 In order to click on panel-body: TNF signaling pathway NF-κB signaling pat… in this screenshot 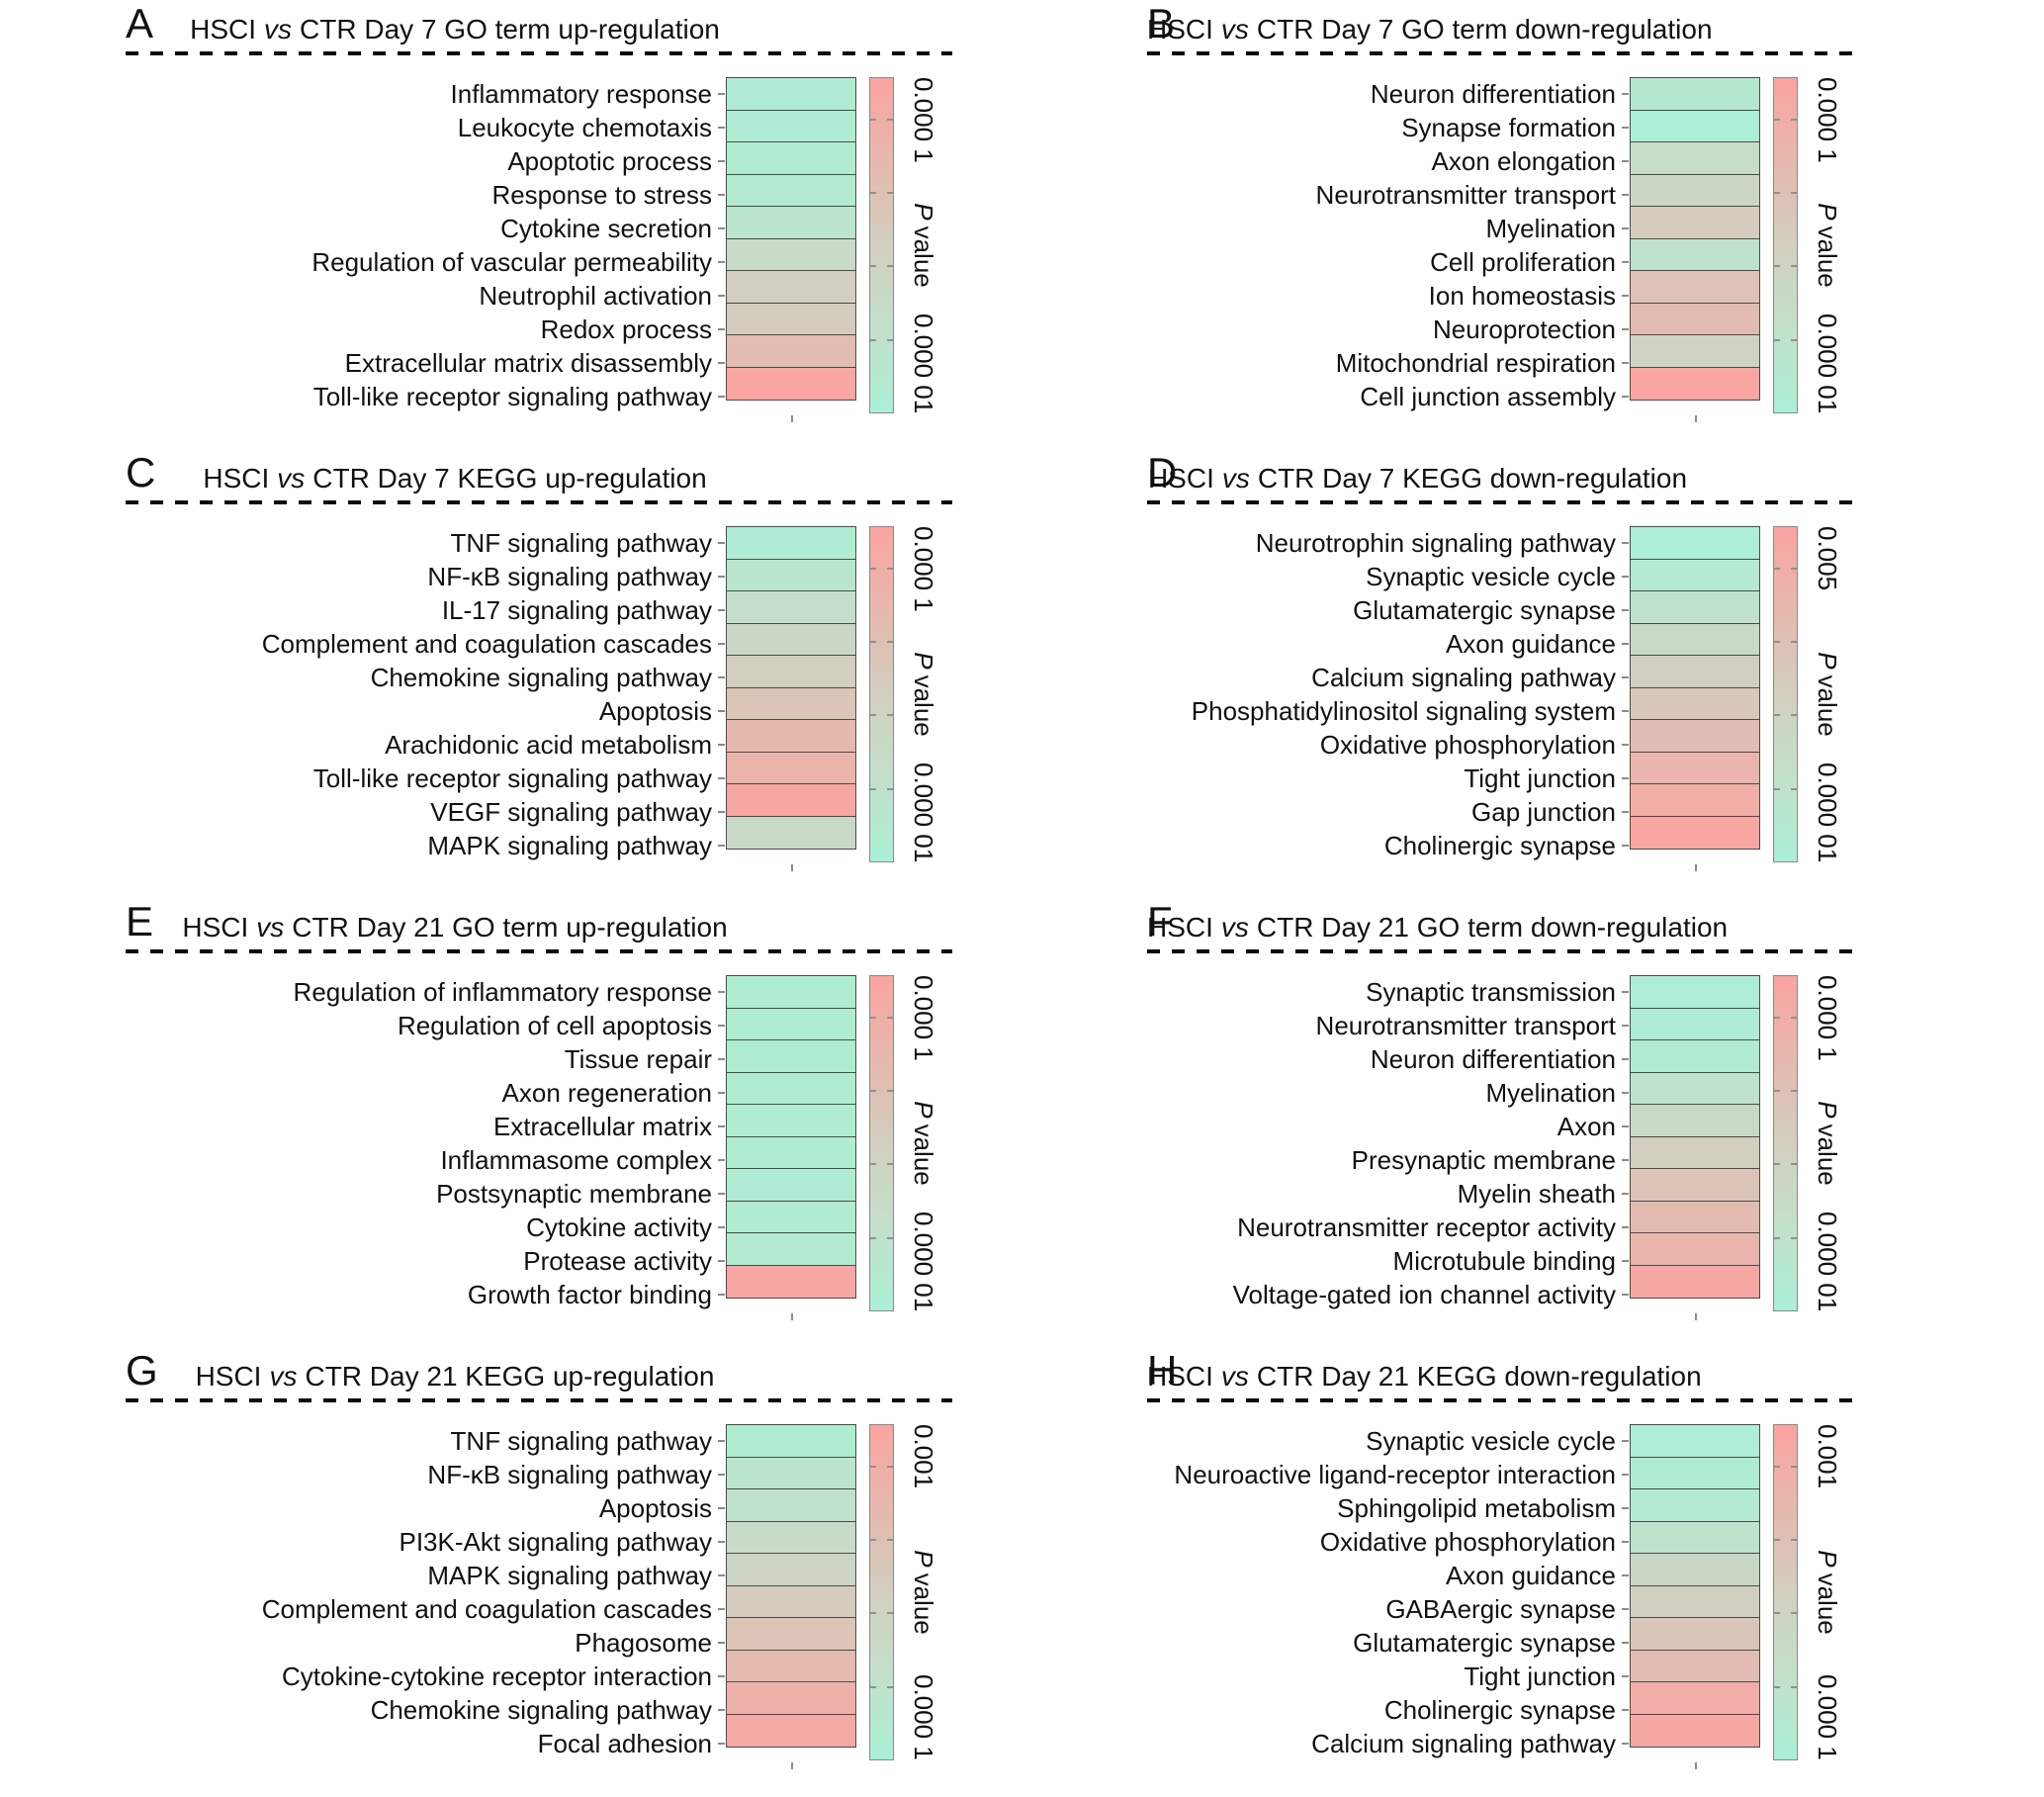, I will do `click(539, 1596)`.